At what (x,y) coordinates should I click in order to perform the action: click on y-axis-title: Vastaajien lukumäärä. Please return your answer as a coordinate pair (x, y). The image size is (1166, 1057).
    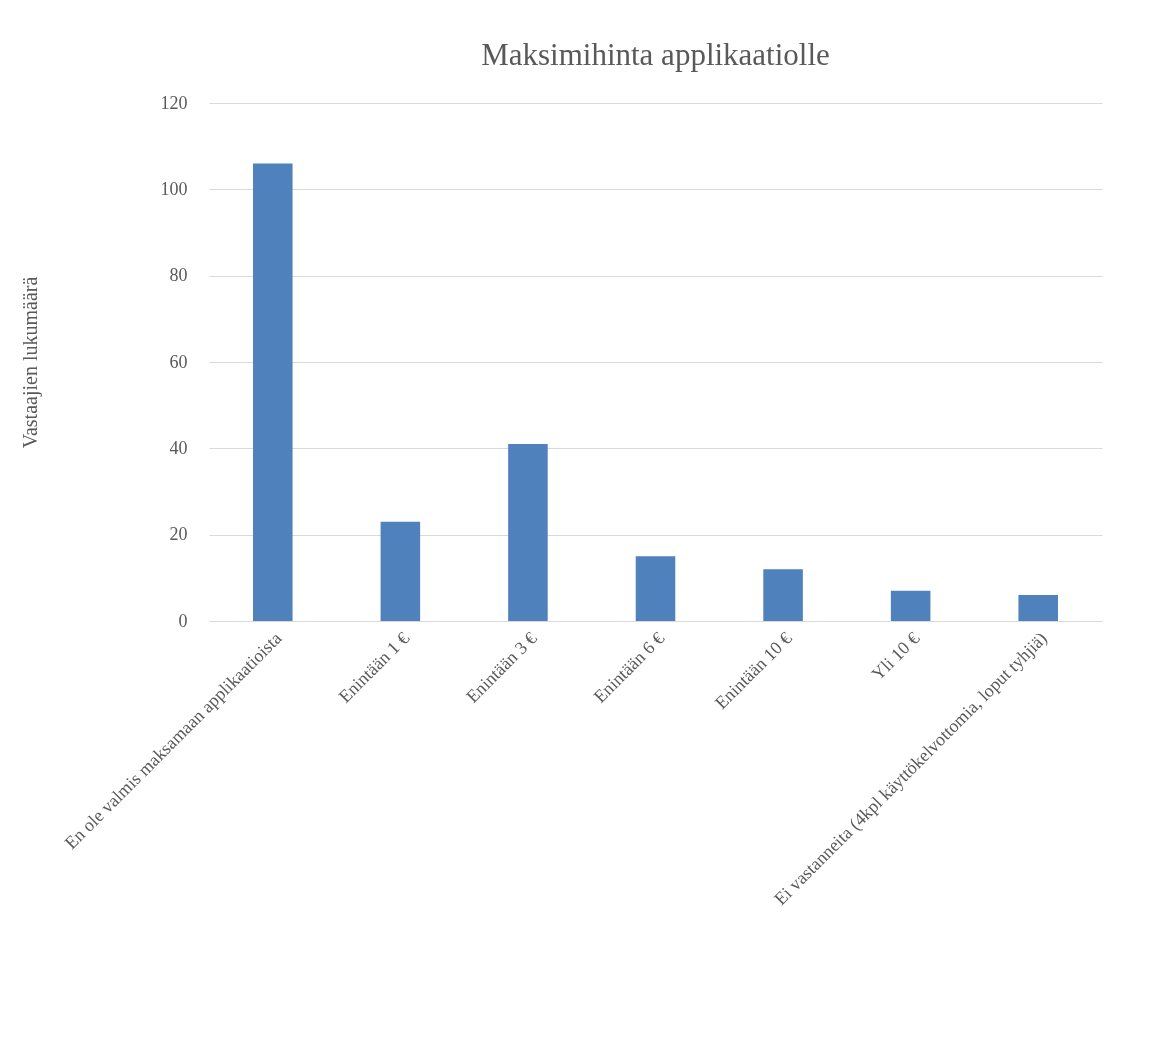
    Looking at the image, I should click on (30, 362).